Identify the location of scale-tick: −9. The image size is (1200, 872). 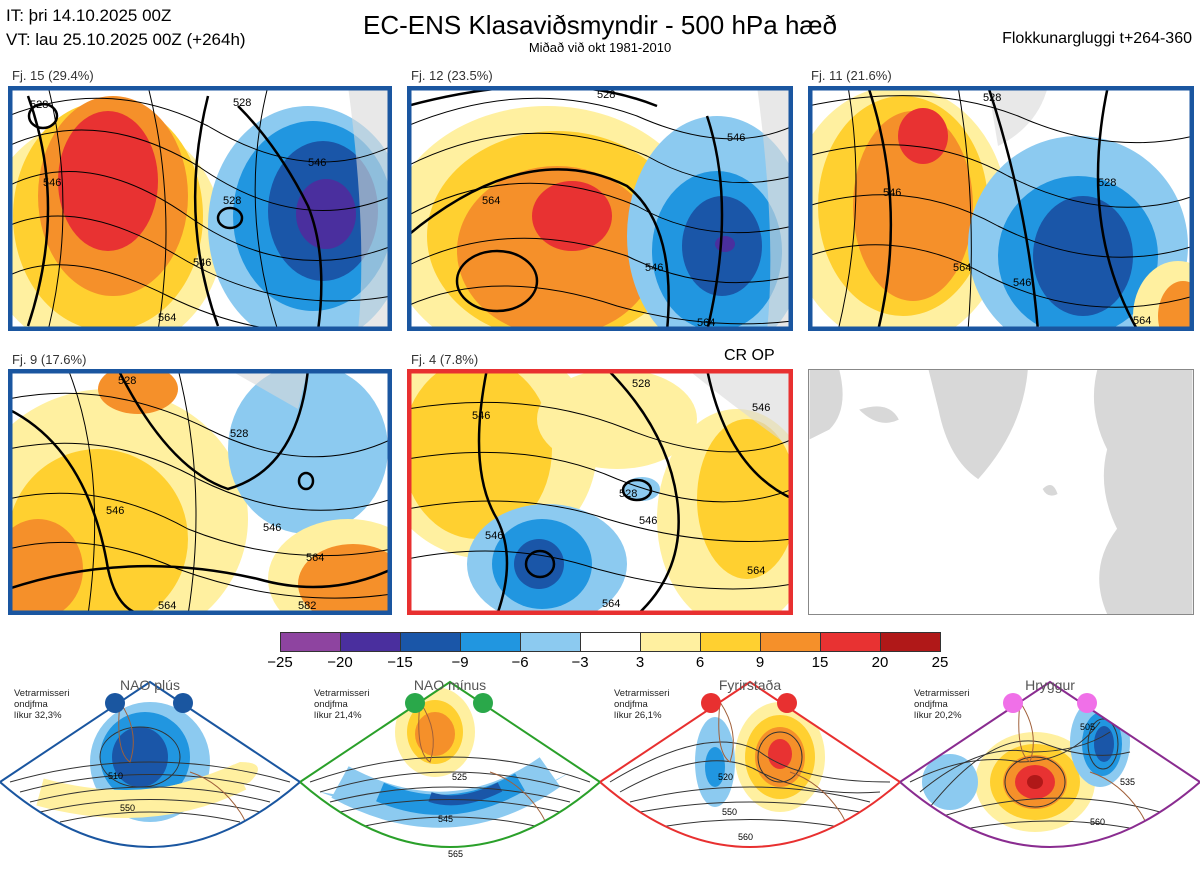
(460, 662).